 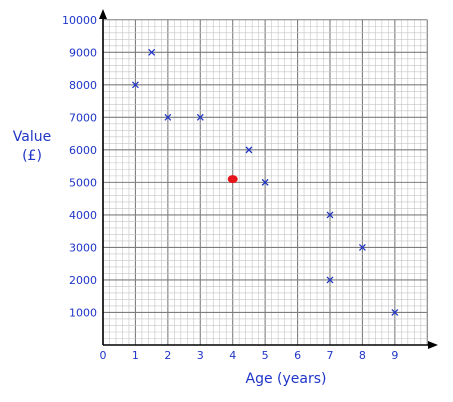 What do you see at coordinates (286, 379) in the screenshot?
I see `x-axis-label: Age (years)` at bounding box center [286, 379].